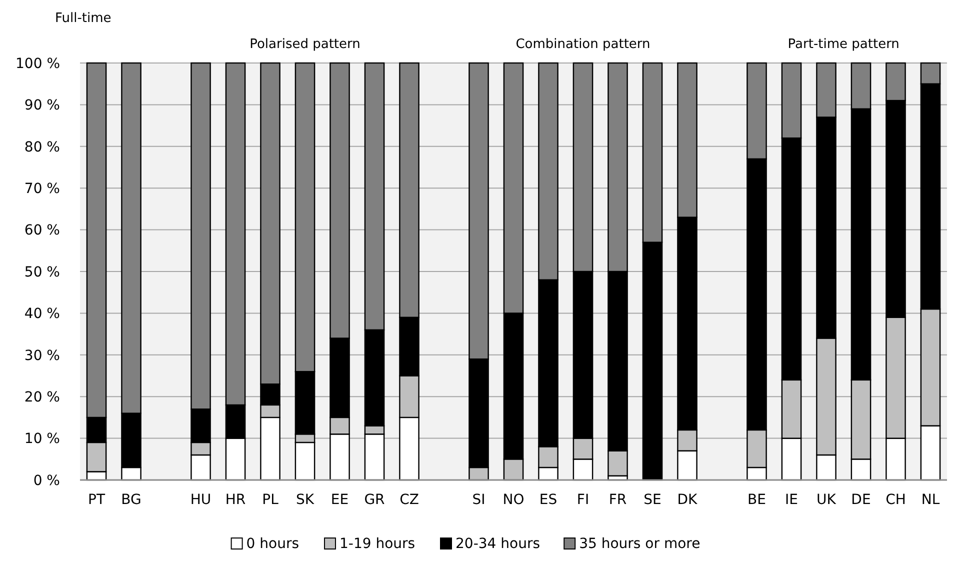 The image size is (957, 568). I want to click on x-tick-label: PT, so click(97, 500).